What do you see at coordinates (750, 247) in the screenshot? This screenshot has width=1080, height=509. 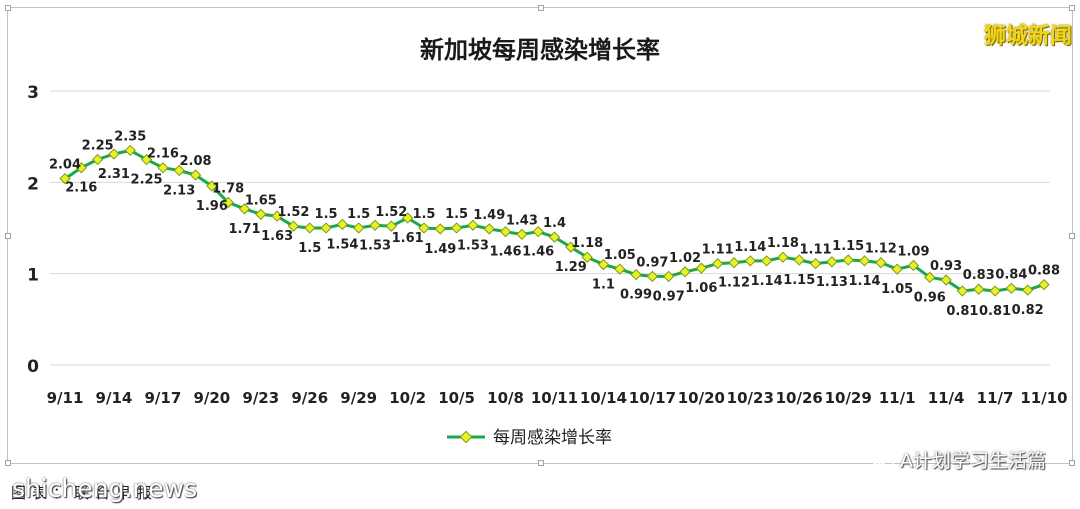 I see `data-label: 1.14` at bounding box center [750, 247].